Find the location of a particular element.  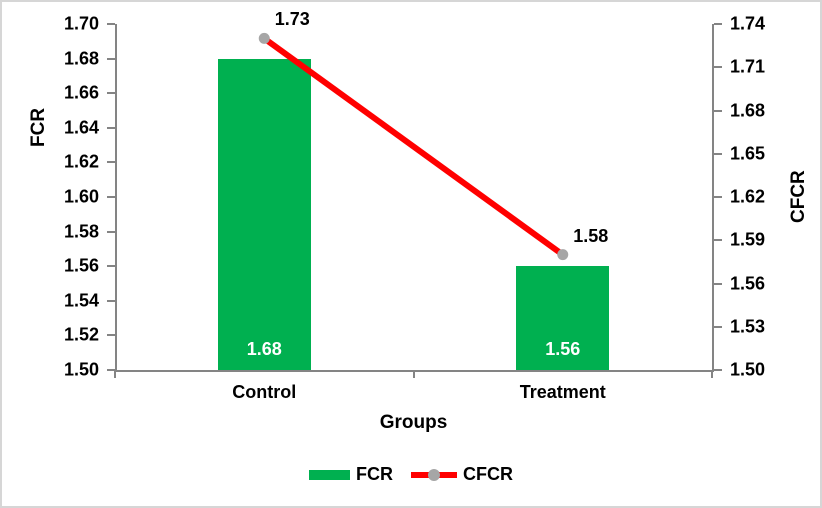

legend: FCR CFCR is located at coordinates (411, 474).